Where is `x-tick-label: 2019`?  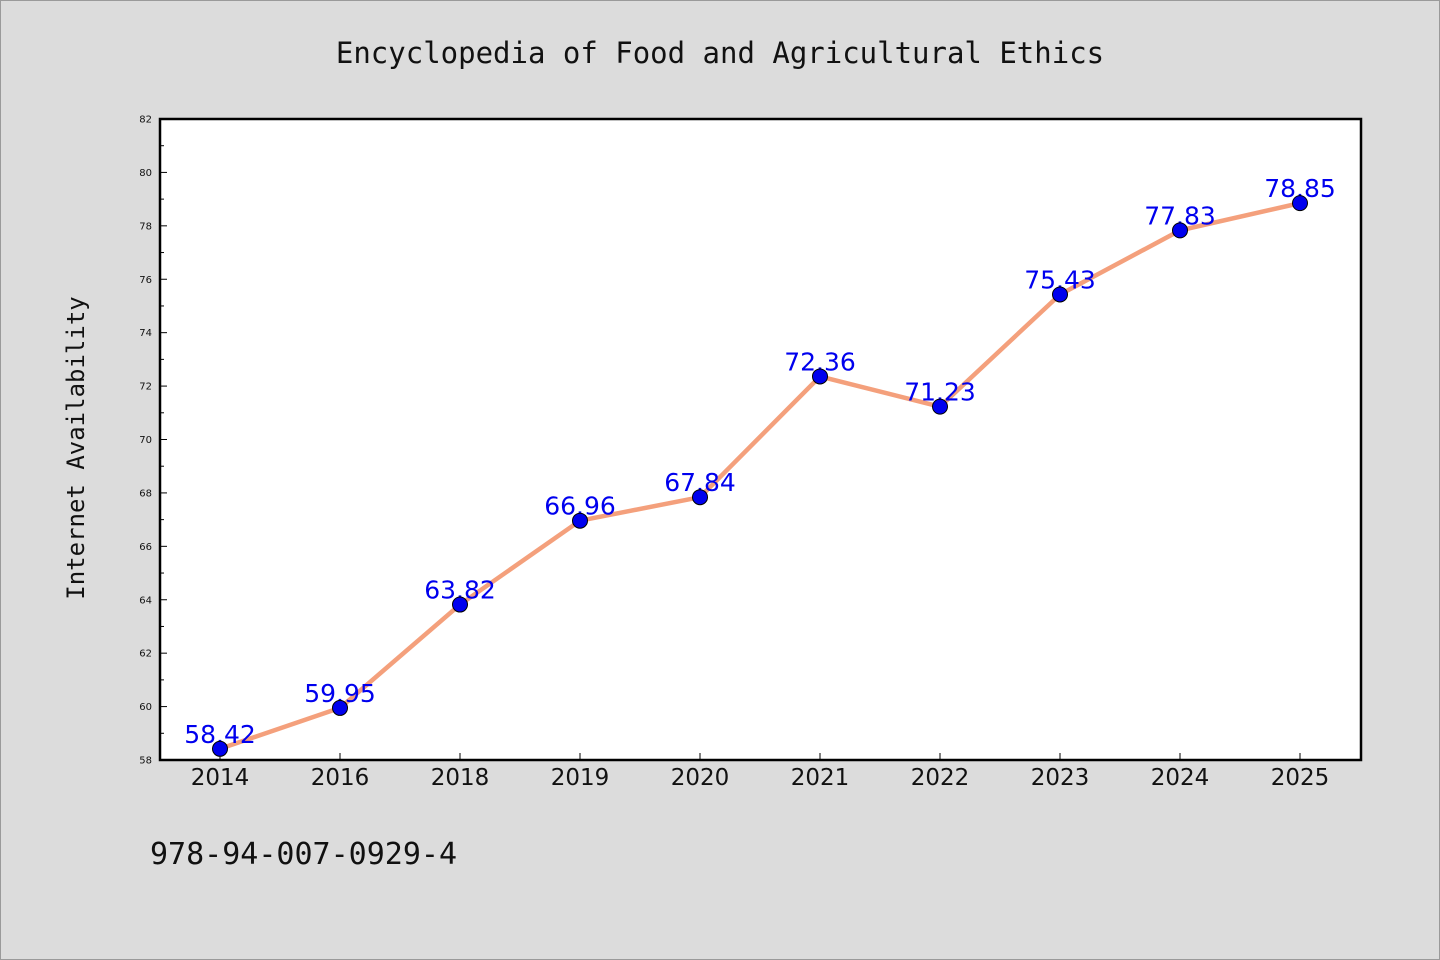 x-tick-label: 2019 is located at coordinates (580, 778).